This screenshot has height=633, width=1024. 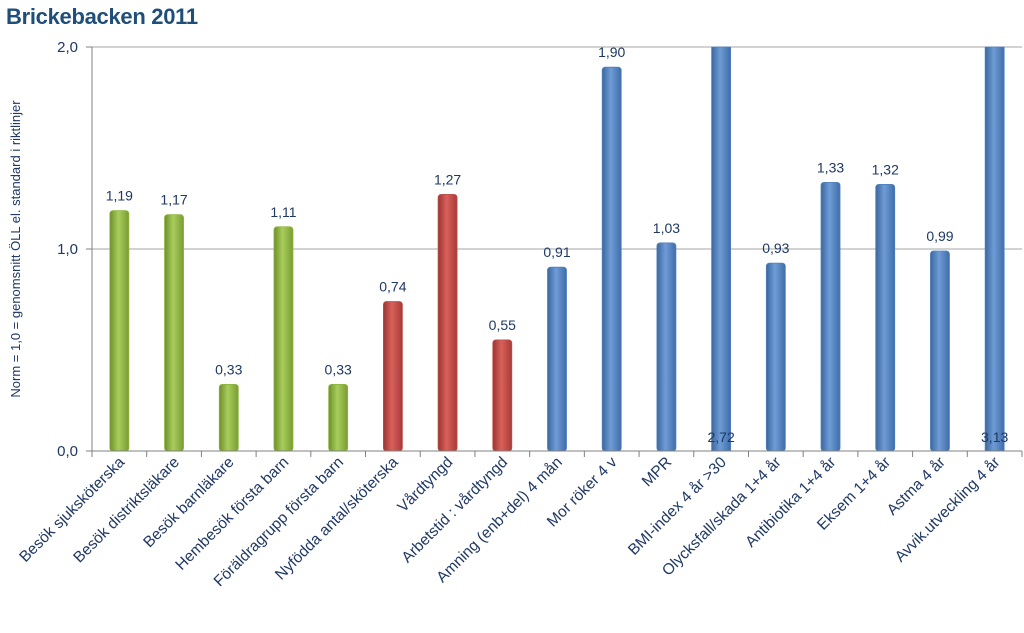 I want to click on data-label: 0,93, so click(x=775, y=248).